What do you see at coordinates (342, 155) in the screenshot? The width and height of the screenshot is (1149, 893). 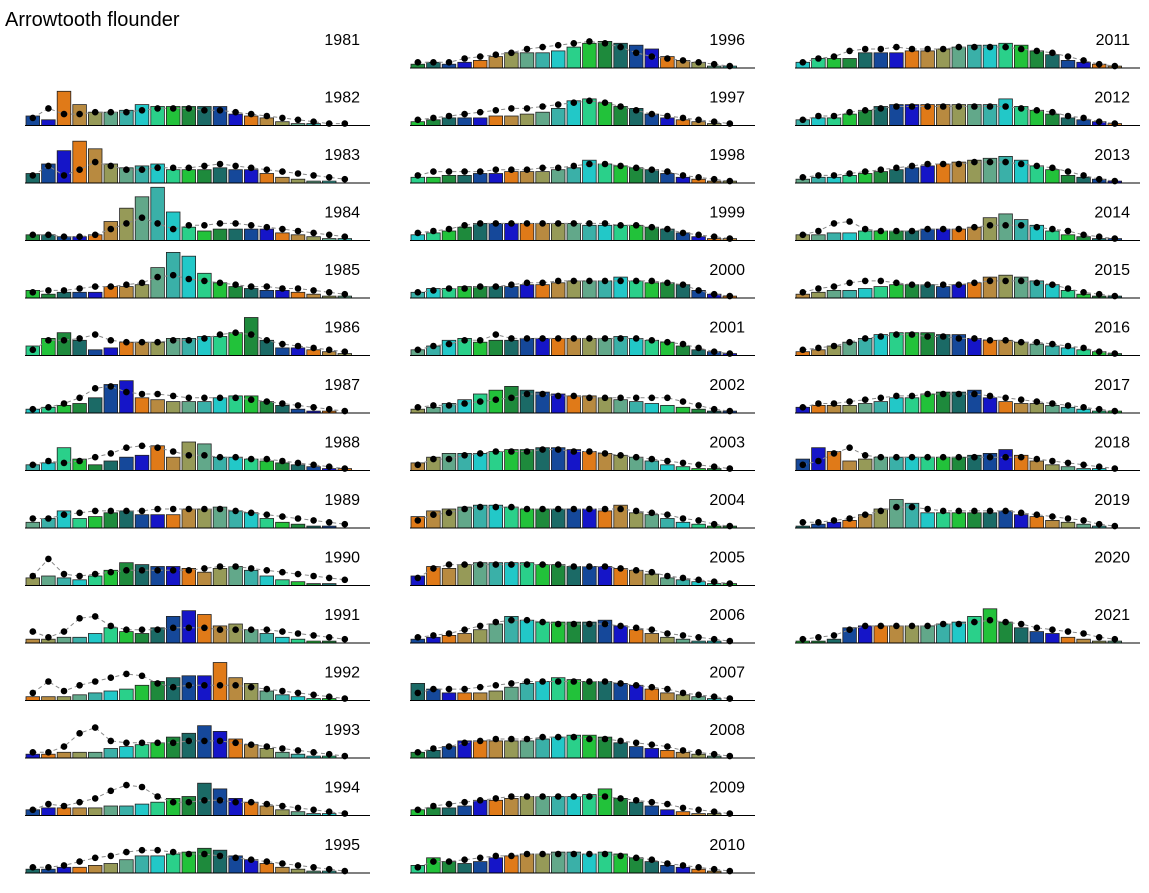 I see `panel-label: 1983` at bounding box center [342, 155].